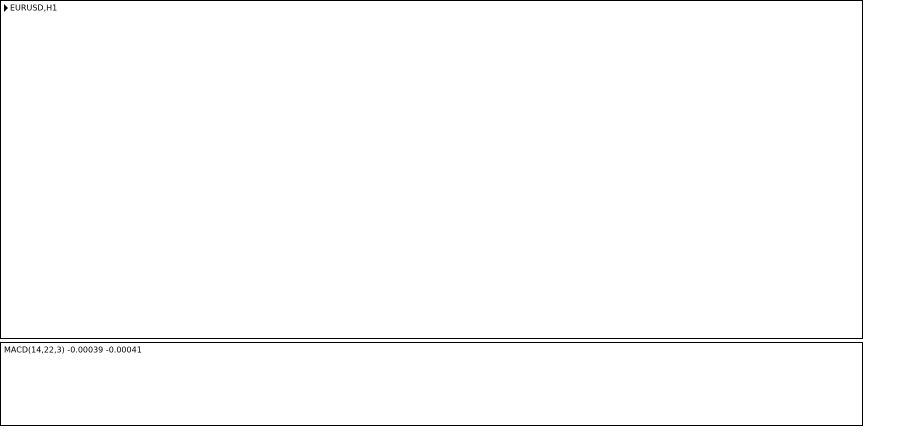 The width and height of the screenshot is (900, 441). Describe the element at coordinates (73, 350) in the screenshot. I see `macd-title: MACD(14,22,3) -0.00039 -0.00041` at that location.